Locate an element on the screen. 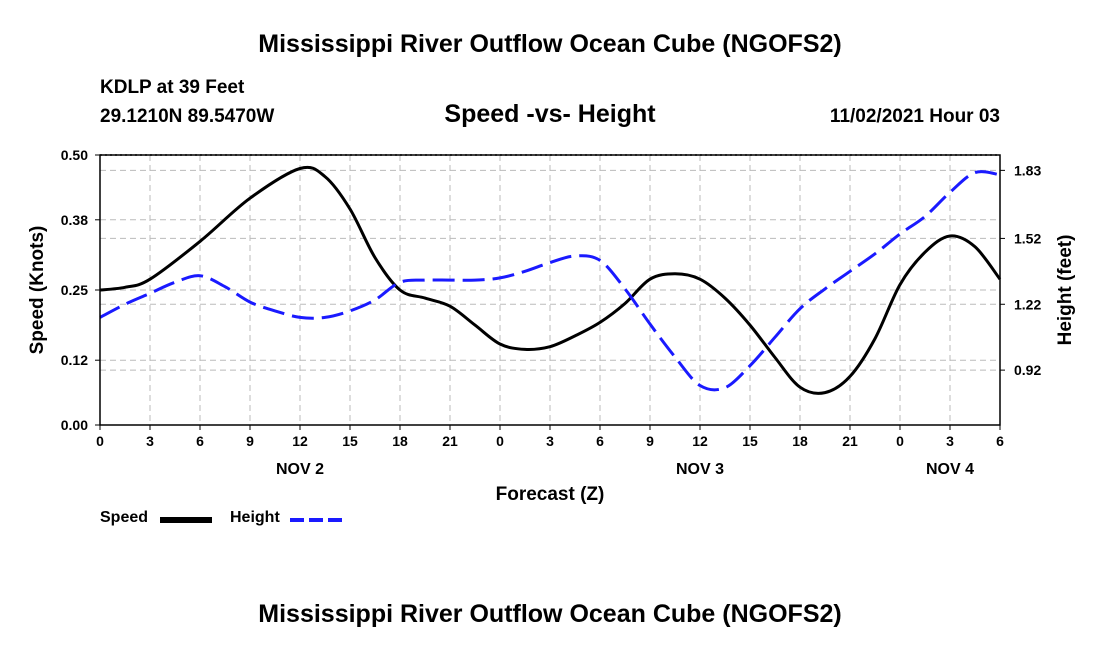 This screenshot has width=1100, height=650. legend-height-swatch is located at coordinates (317, 520).